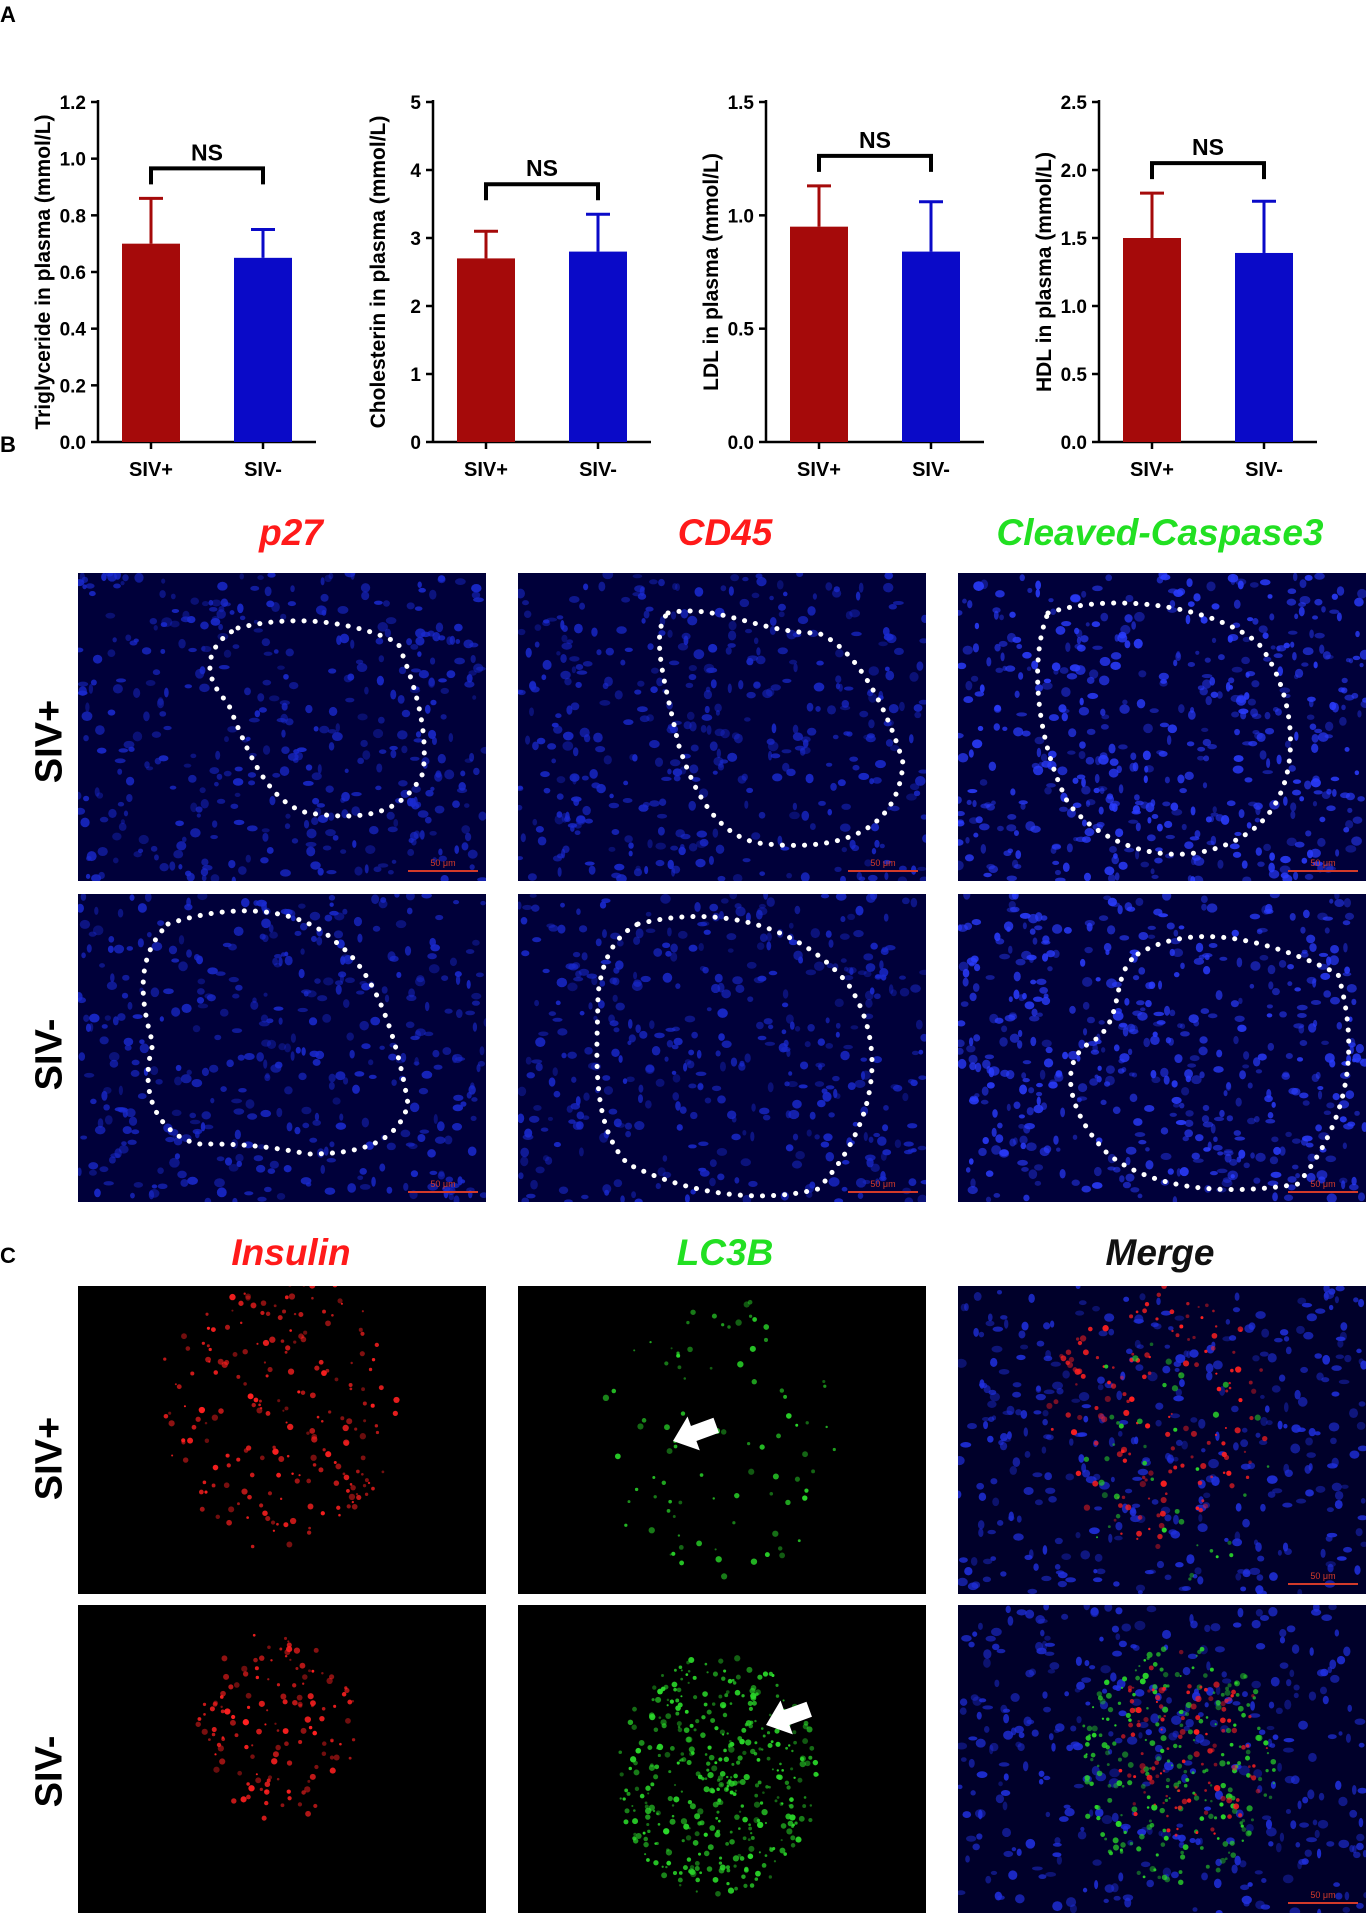  What do you see at coordinates (1044, 272) in the screenshot?
I see `y-axis-label: HDL in plasma (mmol/L)` at bounding box center [1044, 272].